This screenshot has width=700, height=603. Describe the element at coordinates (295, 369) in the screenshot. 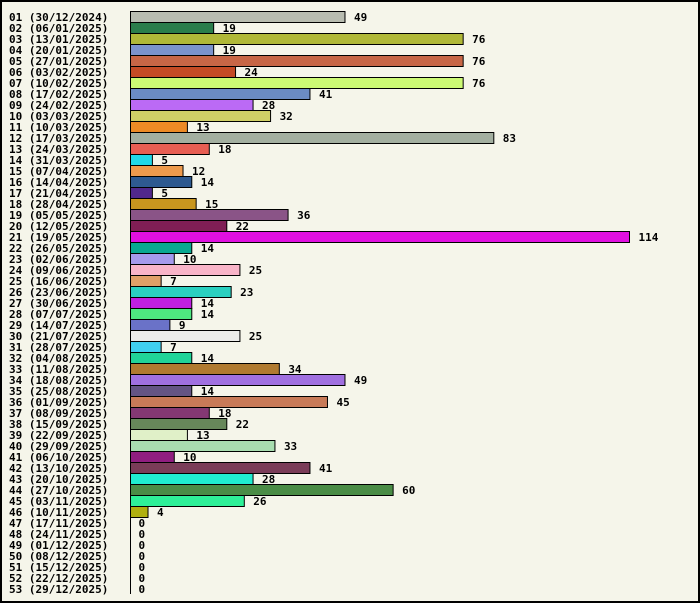

I see `value-label: 34` at that location.